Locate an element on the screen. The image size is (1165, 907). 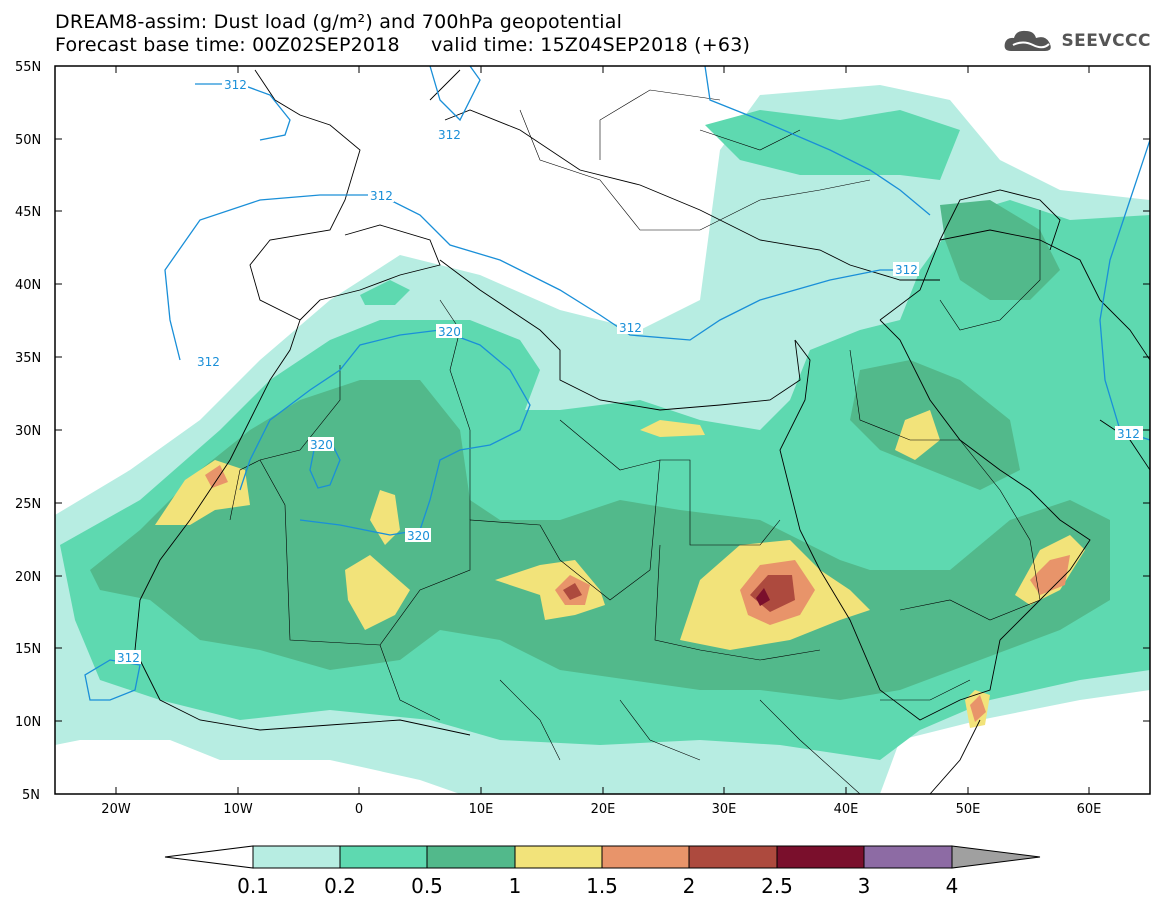
dust-region-1.5-d is located at coordinates (1050, 575).